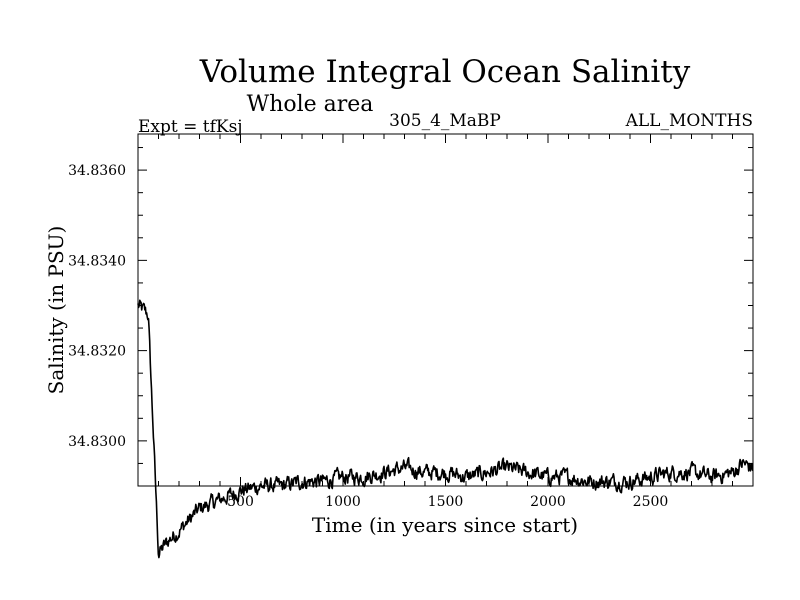 The image size is (800, 600). Describe the element at coordinates (548, 502) in the screenshot. I see `x-tick-label: 2000` at that location.